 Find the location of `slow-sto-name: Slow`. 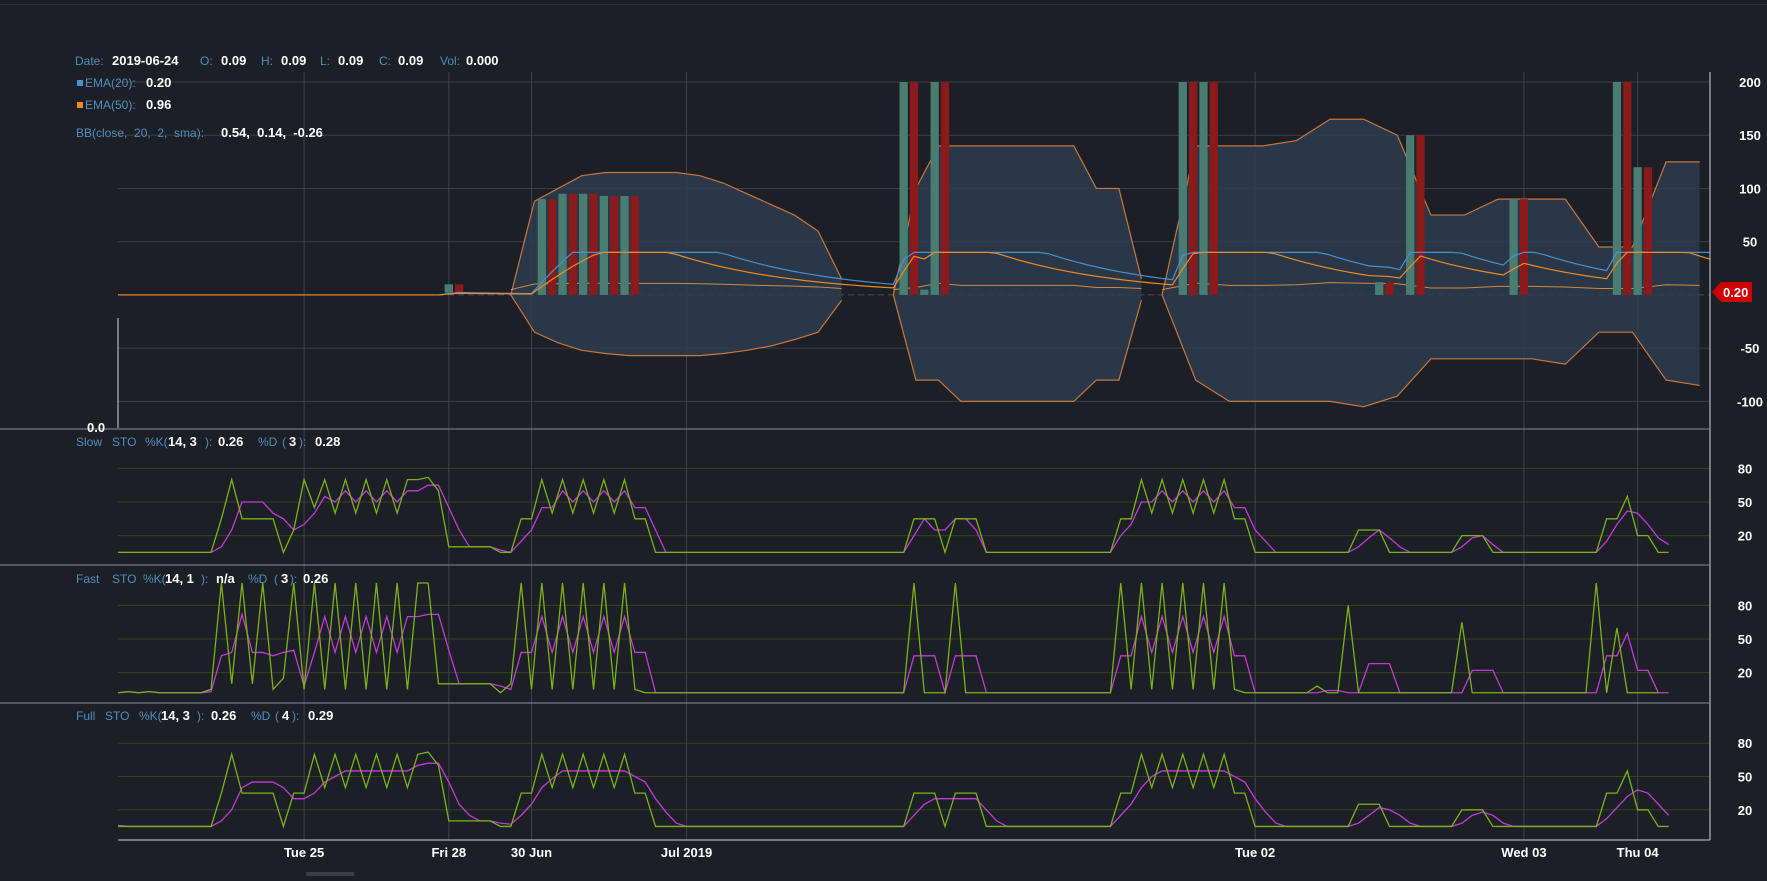

slow-sto-name: Slow is located at coordinates (89, 442).